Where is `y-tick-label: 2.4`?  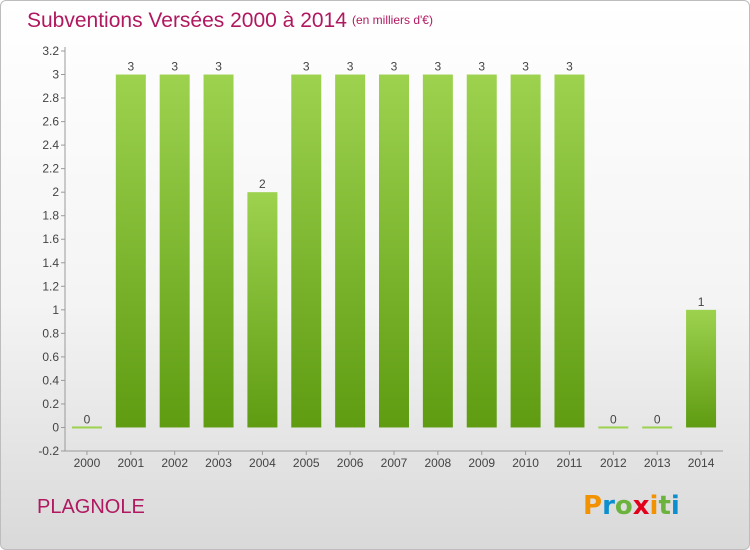
y-tick-label: 2.4 is located at coordinates (50, 145).